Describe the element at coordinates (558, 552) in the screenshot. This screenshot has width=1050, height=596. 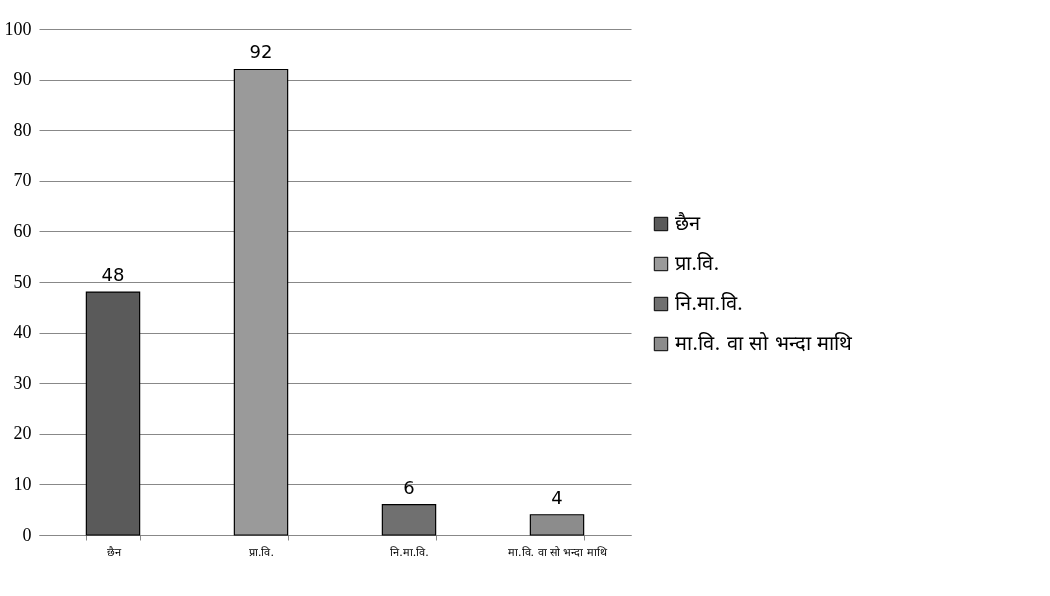
I see `x-tick-label: मा.वि. वा सो भन्दा माथि` at that location.